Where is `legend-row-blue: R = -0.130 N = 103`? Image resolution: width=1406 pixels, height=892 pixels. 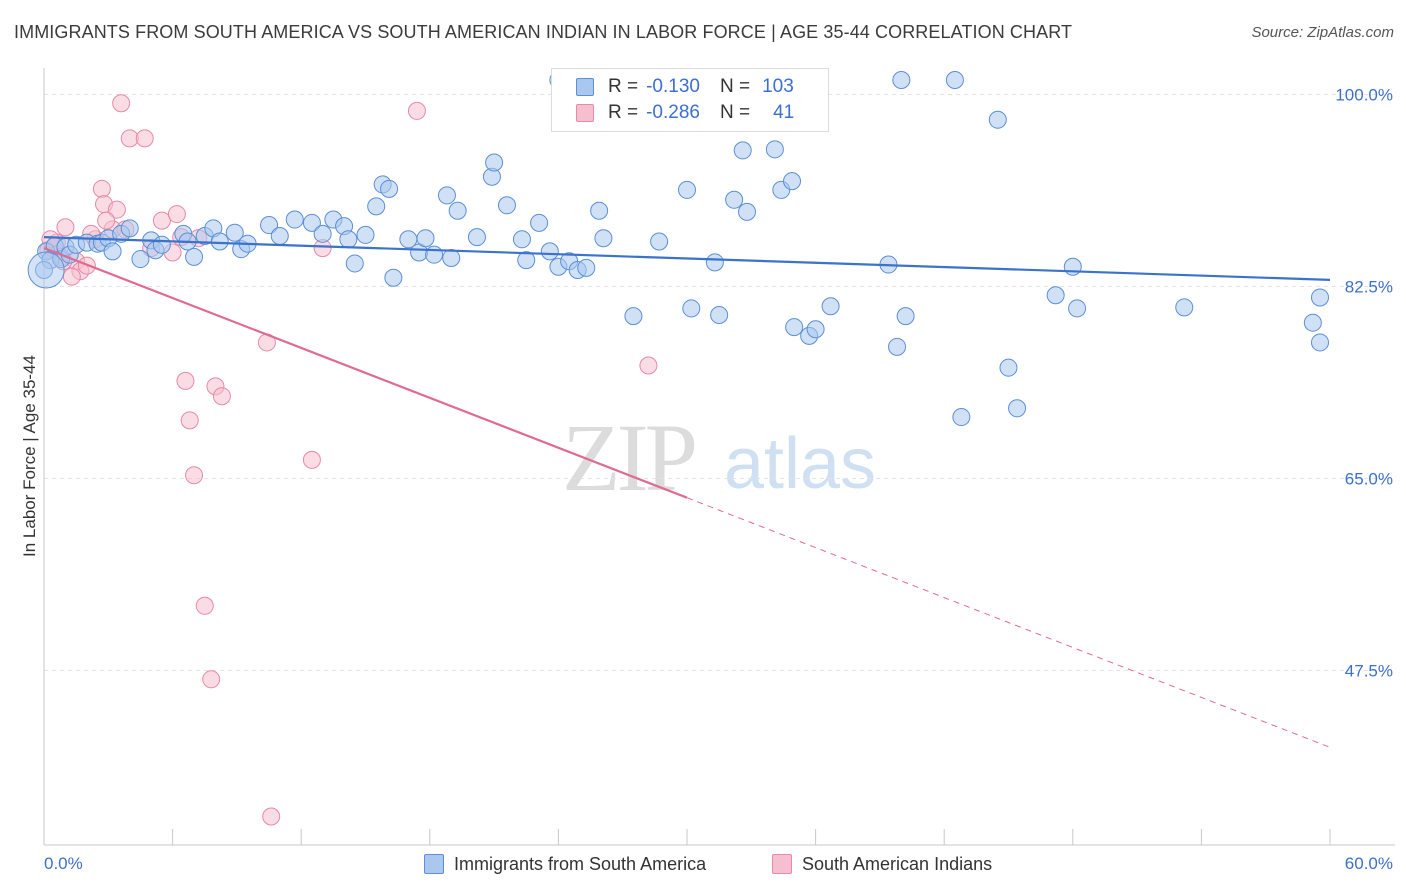
legend-row-blue: R = -0.130 N = 103 is located at coordinates (685, 87).